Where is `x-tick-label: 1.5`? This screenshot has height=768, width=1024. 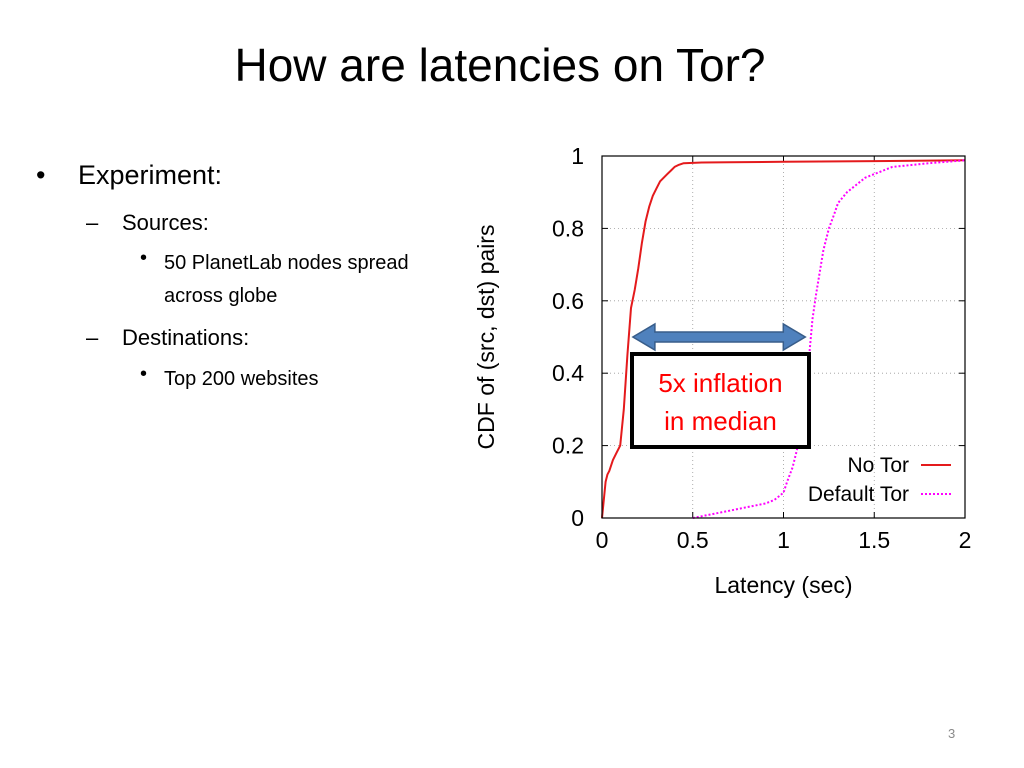
x-tick-label: 1.5 is located at coordinates (874, 540).